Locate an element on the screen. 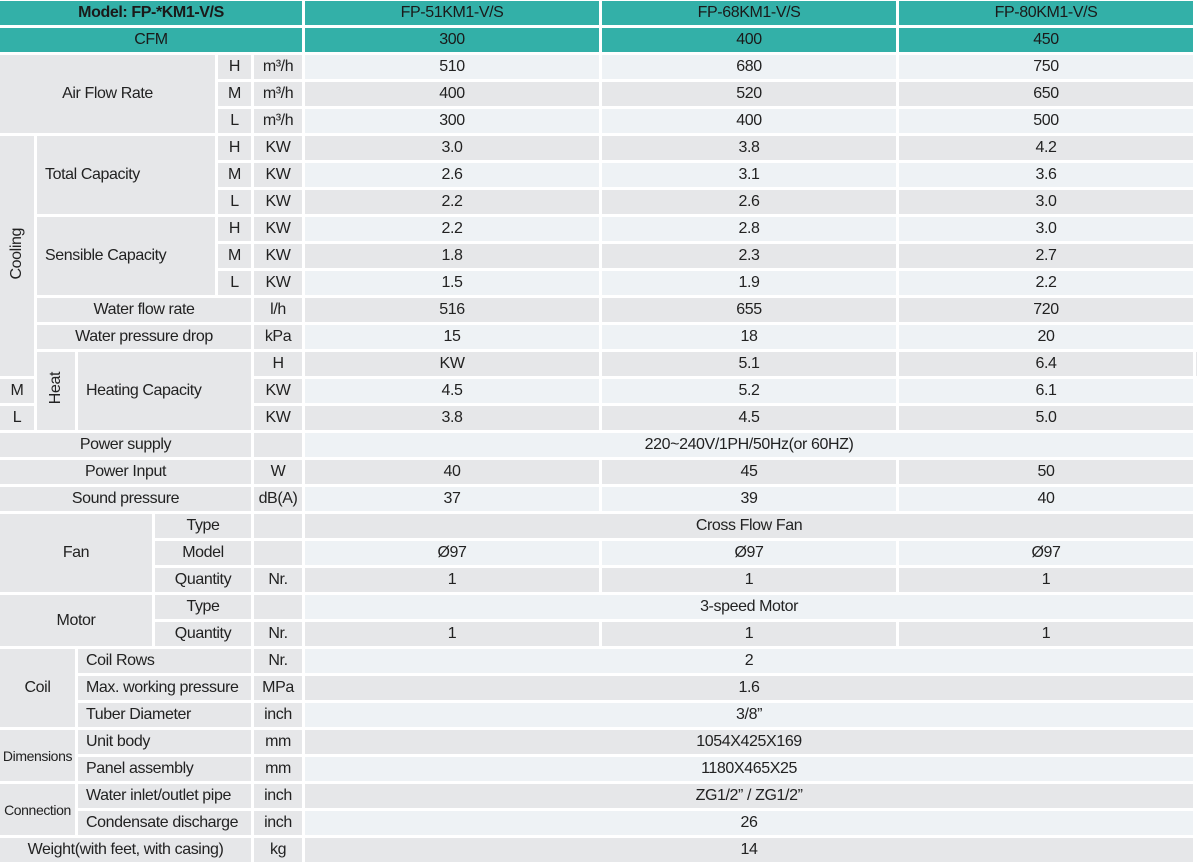 This screenshot has width=1200, height=865. table-row: Weight(with feet, with casing) kg 14 is located at coordinates (598, 850).